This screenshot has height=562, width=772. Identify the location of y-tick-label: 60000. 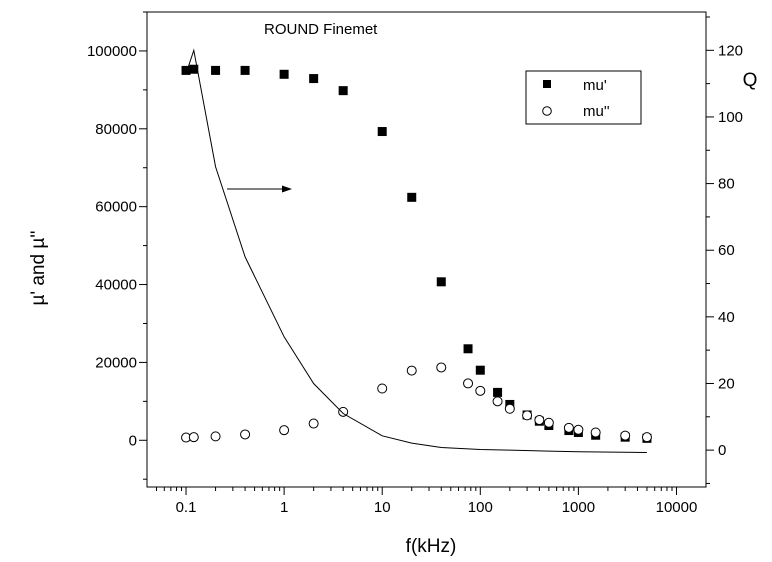
(116, 207).